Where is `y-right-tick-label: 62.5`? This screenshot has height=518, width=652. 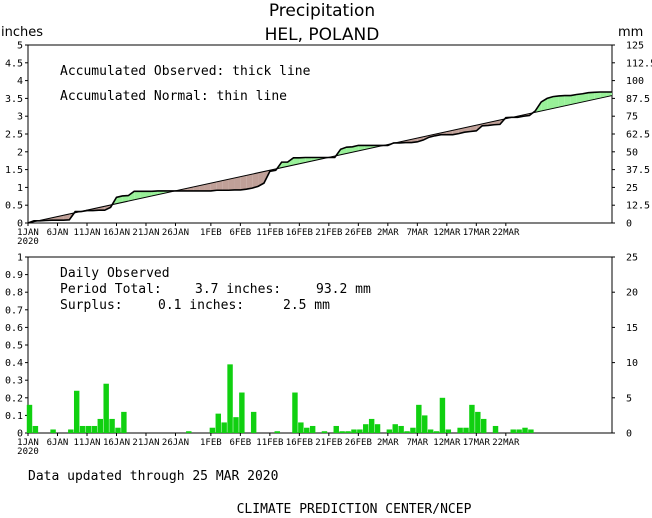 y-right-tick-label: 62.5 is located at coordinates (638, 135).